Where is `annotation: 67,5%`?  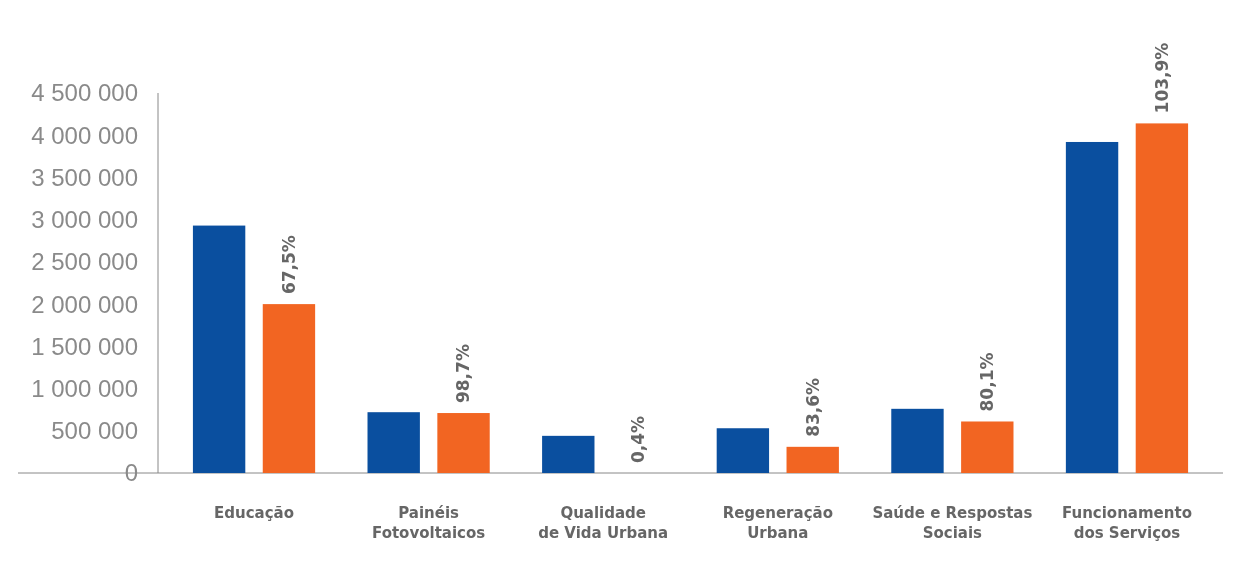 annotation: 67,5% is located at coordinates (288, 265).